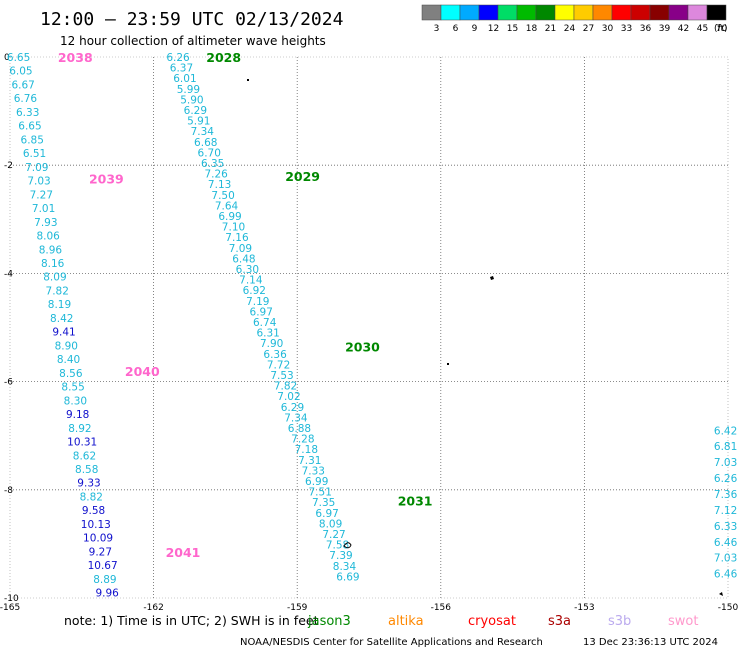 This screenshot has width=740, height=650. Describe the element at coordinates (209, 153) in the screenshot. I see `wave-height-value: 6.70` at that location.